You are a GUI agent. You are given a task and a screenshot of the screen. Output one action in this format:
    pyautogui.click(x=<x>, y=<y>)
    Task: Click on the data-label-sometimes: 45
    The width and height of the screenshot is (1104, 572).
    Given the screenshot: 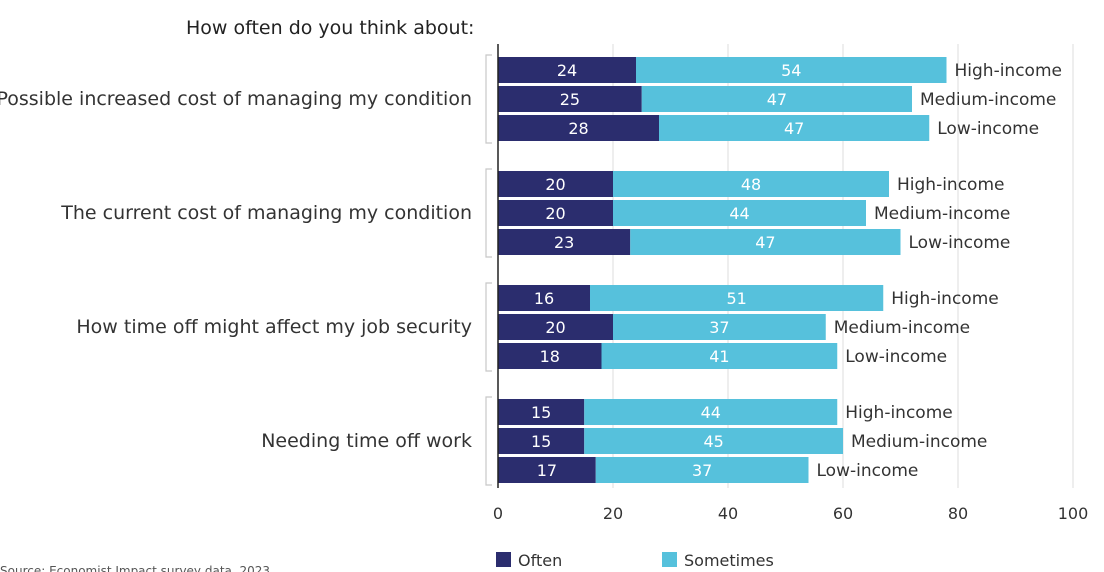 What is the action you would take?
    pyautogui.click(x=713, y=441)
    